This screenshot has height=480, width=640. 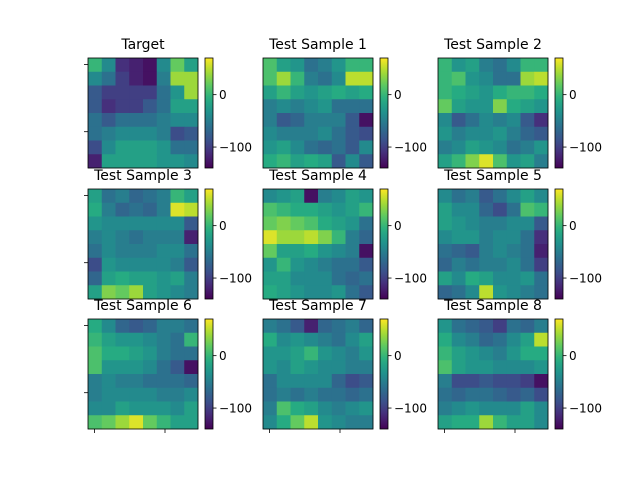 I want to click on colorbar-tick-label: −100, so click(x=410, y=147).